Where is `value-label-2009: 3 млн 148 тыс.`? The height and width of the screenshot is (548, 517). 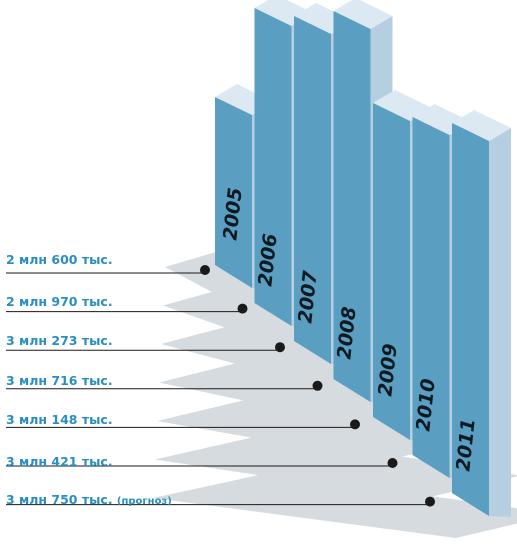 value-label-2009: 3 млн 148 тыс. is located at coordinates (59, 419).